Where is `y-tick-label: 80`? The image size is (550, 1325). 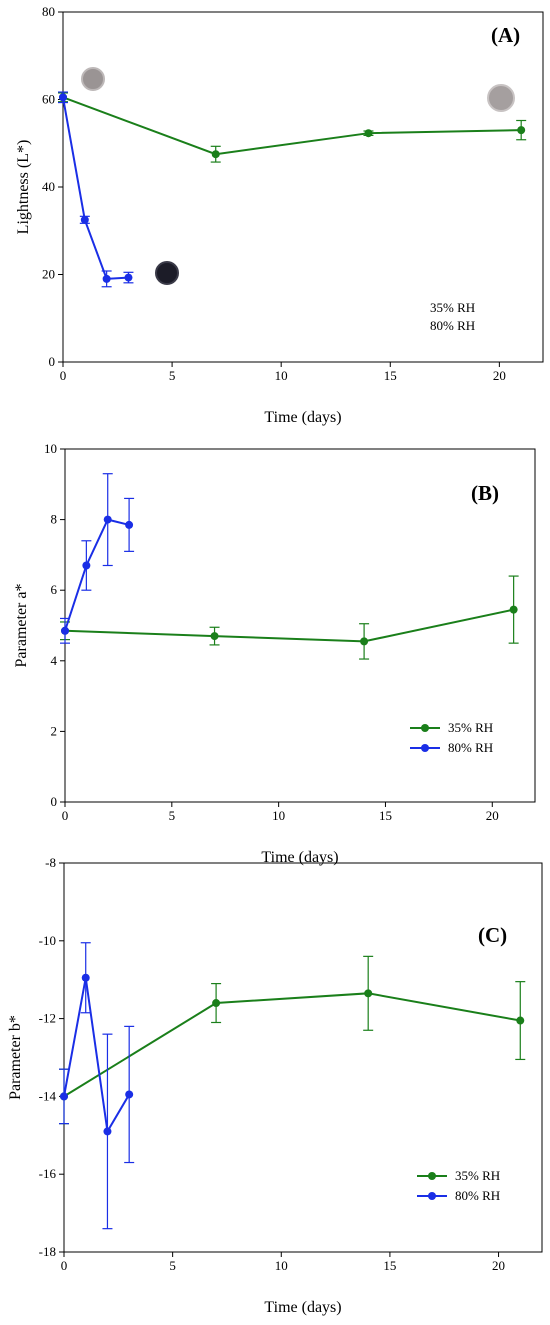 y-tick-label: 80 is located at coordinates (48, 11).